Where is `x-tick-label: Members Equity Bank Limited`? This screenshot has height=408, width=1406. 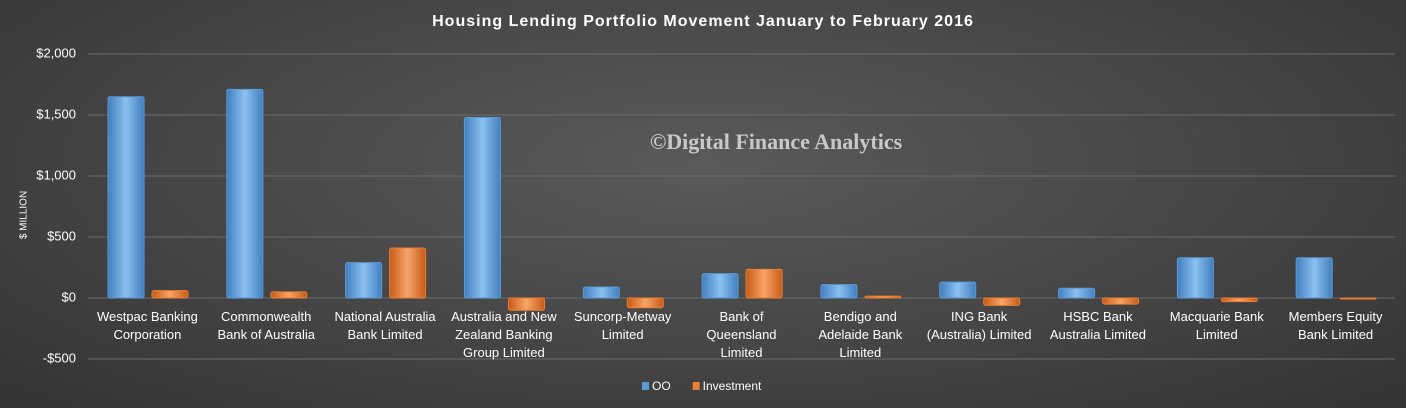
x-tick-label: Members Equity Bank Limited is located at coordinates (1335, 325).